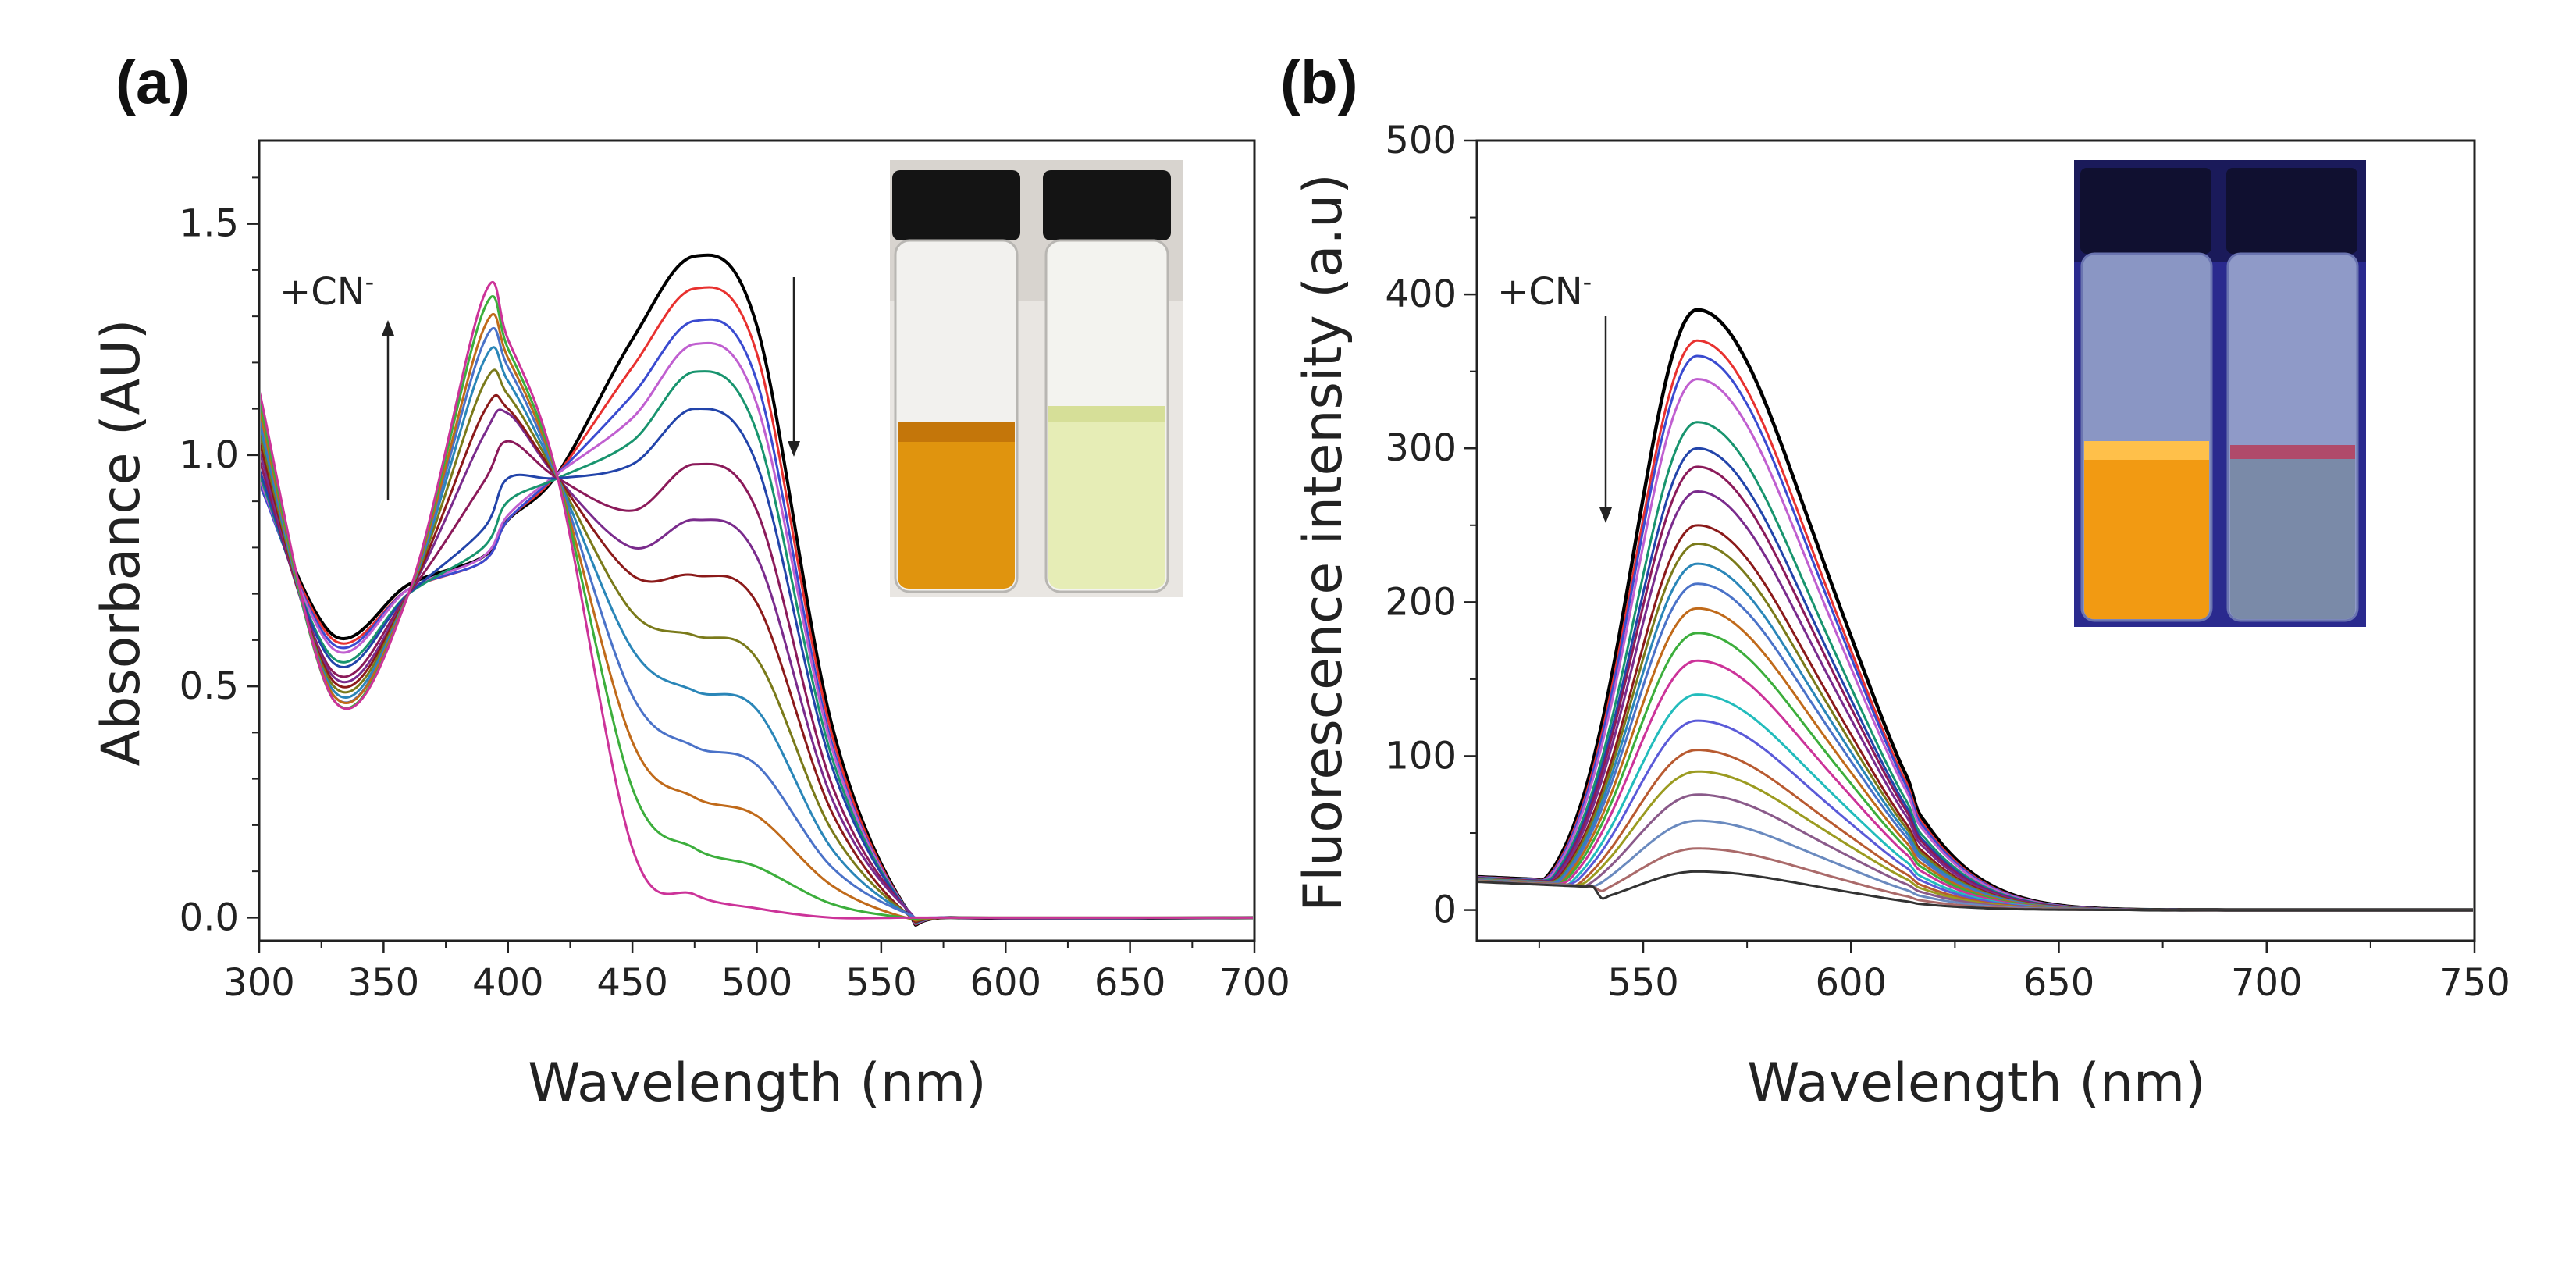 The height and width of the screenshot is (1271, 2576). Describe the element at coordinates (1005, 983) in the screenshot. I see `panel-a-x-tick-label: 600` at that location.